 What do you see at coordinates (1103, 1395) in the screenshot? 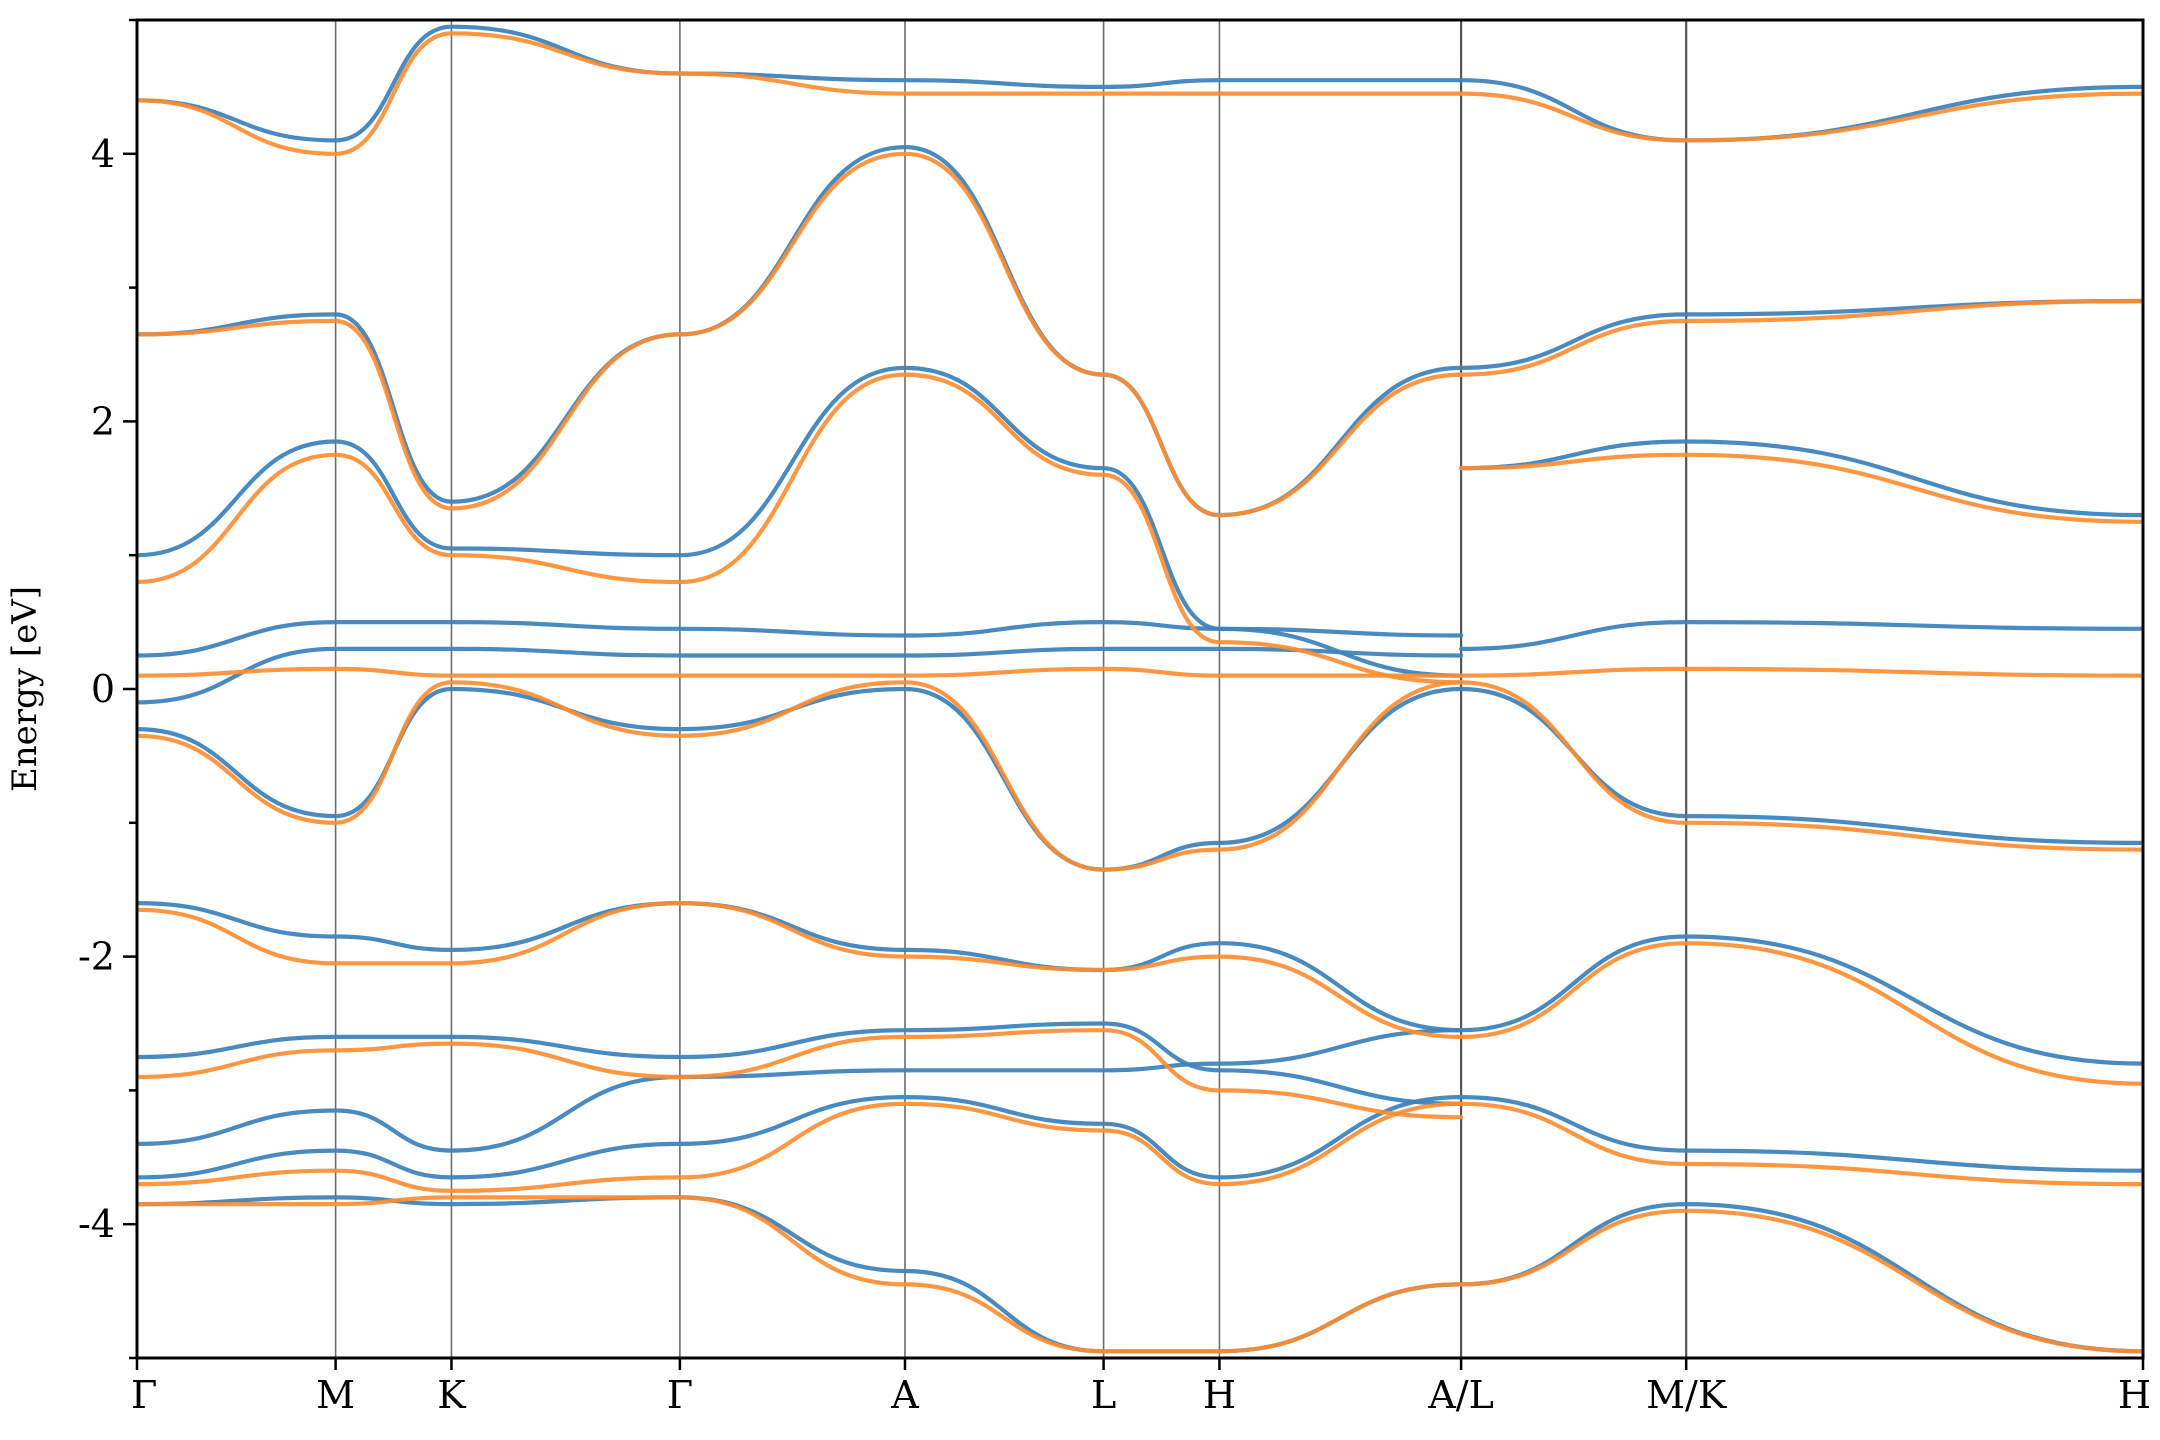
I see `x-tick-label: L` at bounding box center [1103, 1395].